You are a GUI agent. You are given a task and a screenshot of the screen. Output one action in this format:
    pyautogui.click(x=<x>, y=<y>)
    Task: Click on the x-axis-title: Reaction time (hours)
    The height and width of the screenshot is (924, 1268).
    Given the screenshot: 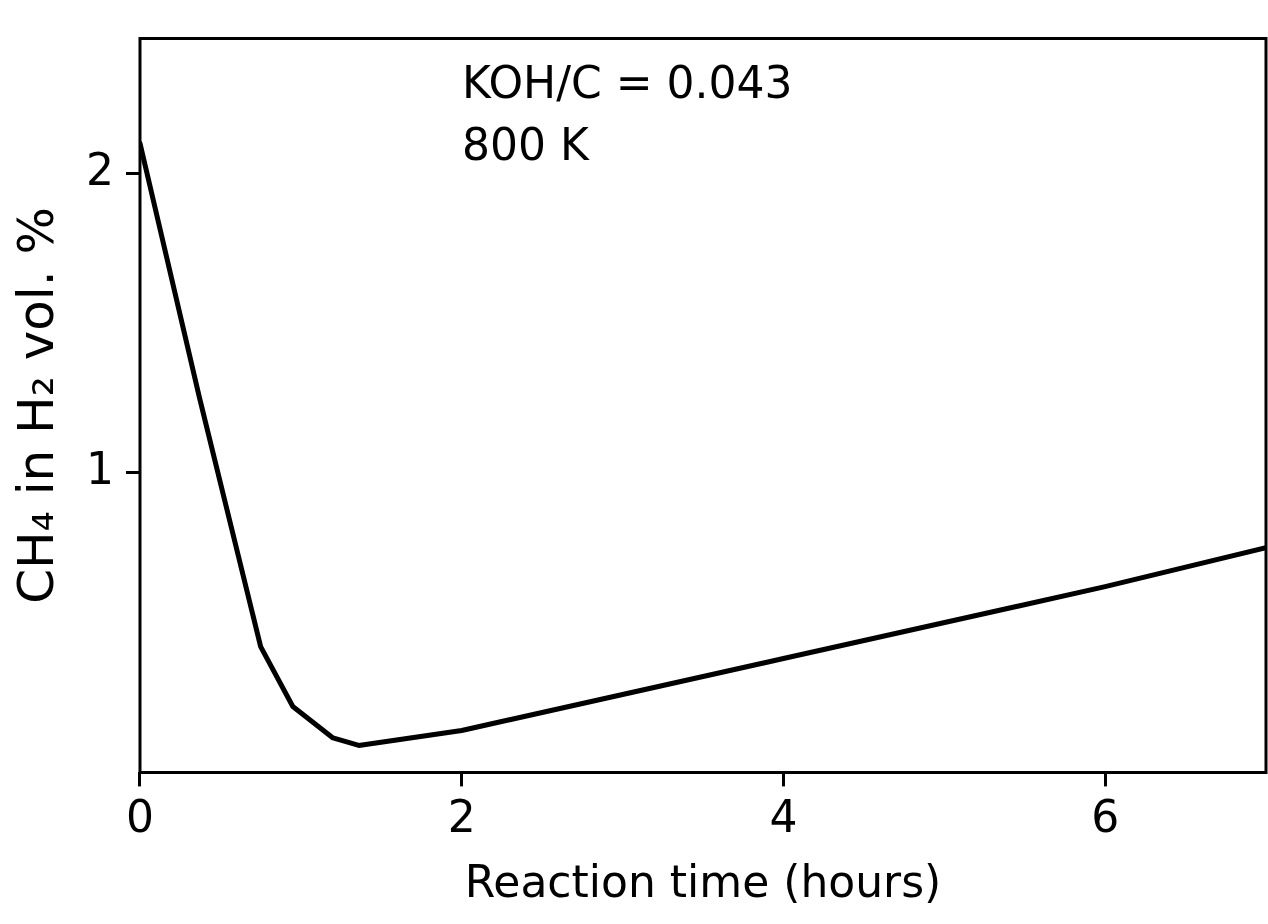 What is the action you would take?
    pyautogui.click(x=703, y=882)
    